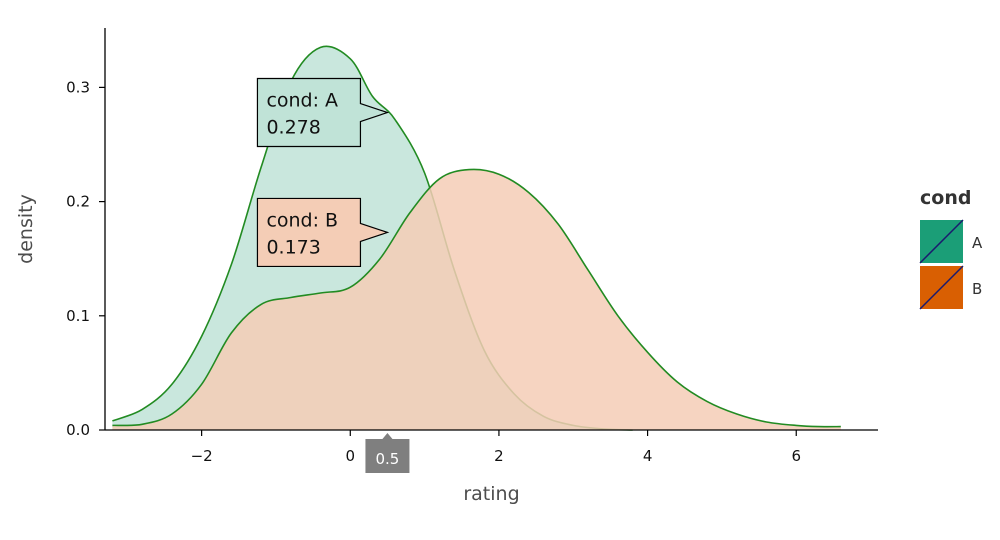 This screenshot has height=540, width=1000. What do you see at coordinates (78, 87) in the screenshot?
I see `y-tick-label: 0.3` at bounding box center [78, 87].